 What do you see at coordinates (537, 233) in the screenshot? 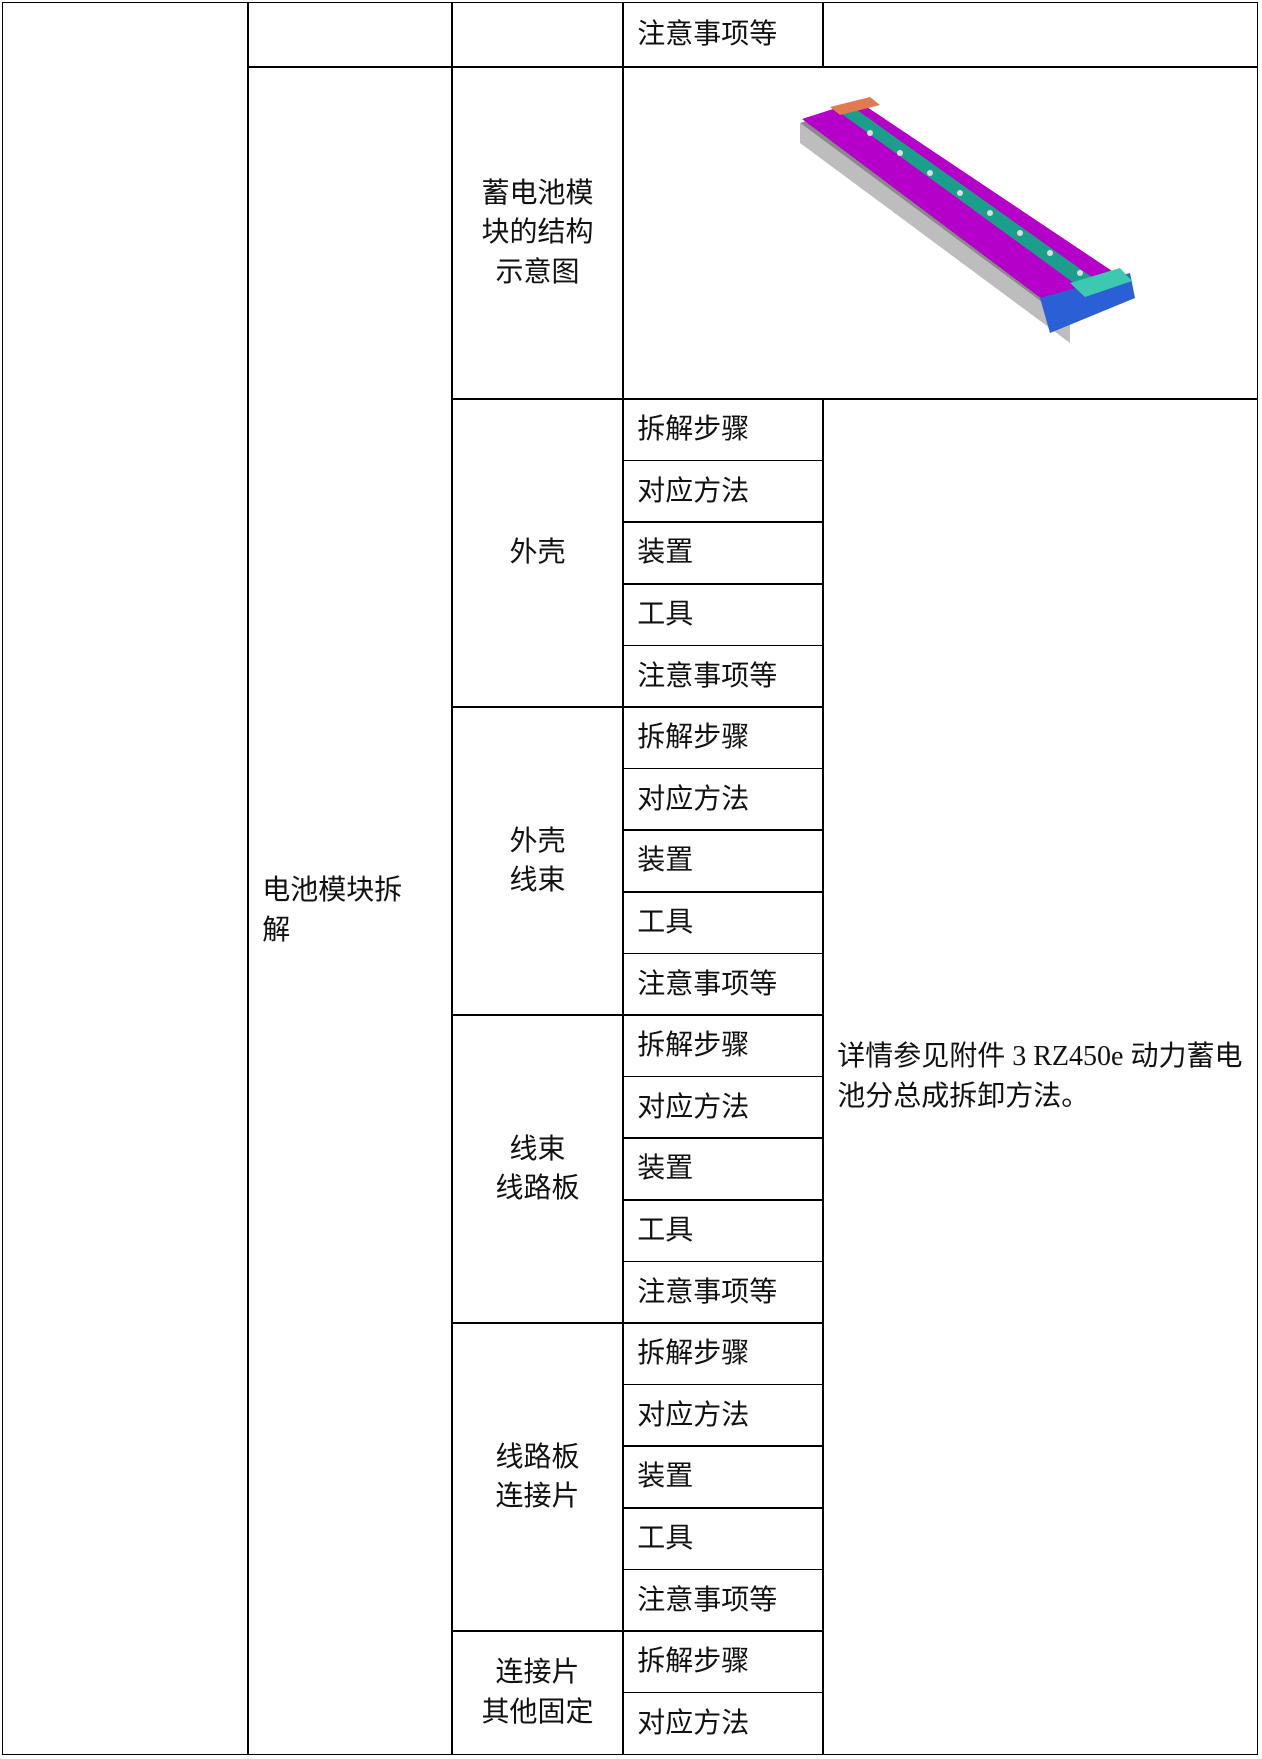
I see `diagram-label: 蓄电池模 块的结构 示意图` at bounding box center [537, 233].